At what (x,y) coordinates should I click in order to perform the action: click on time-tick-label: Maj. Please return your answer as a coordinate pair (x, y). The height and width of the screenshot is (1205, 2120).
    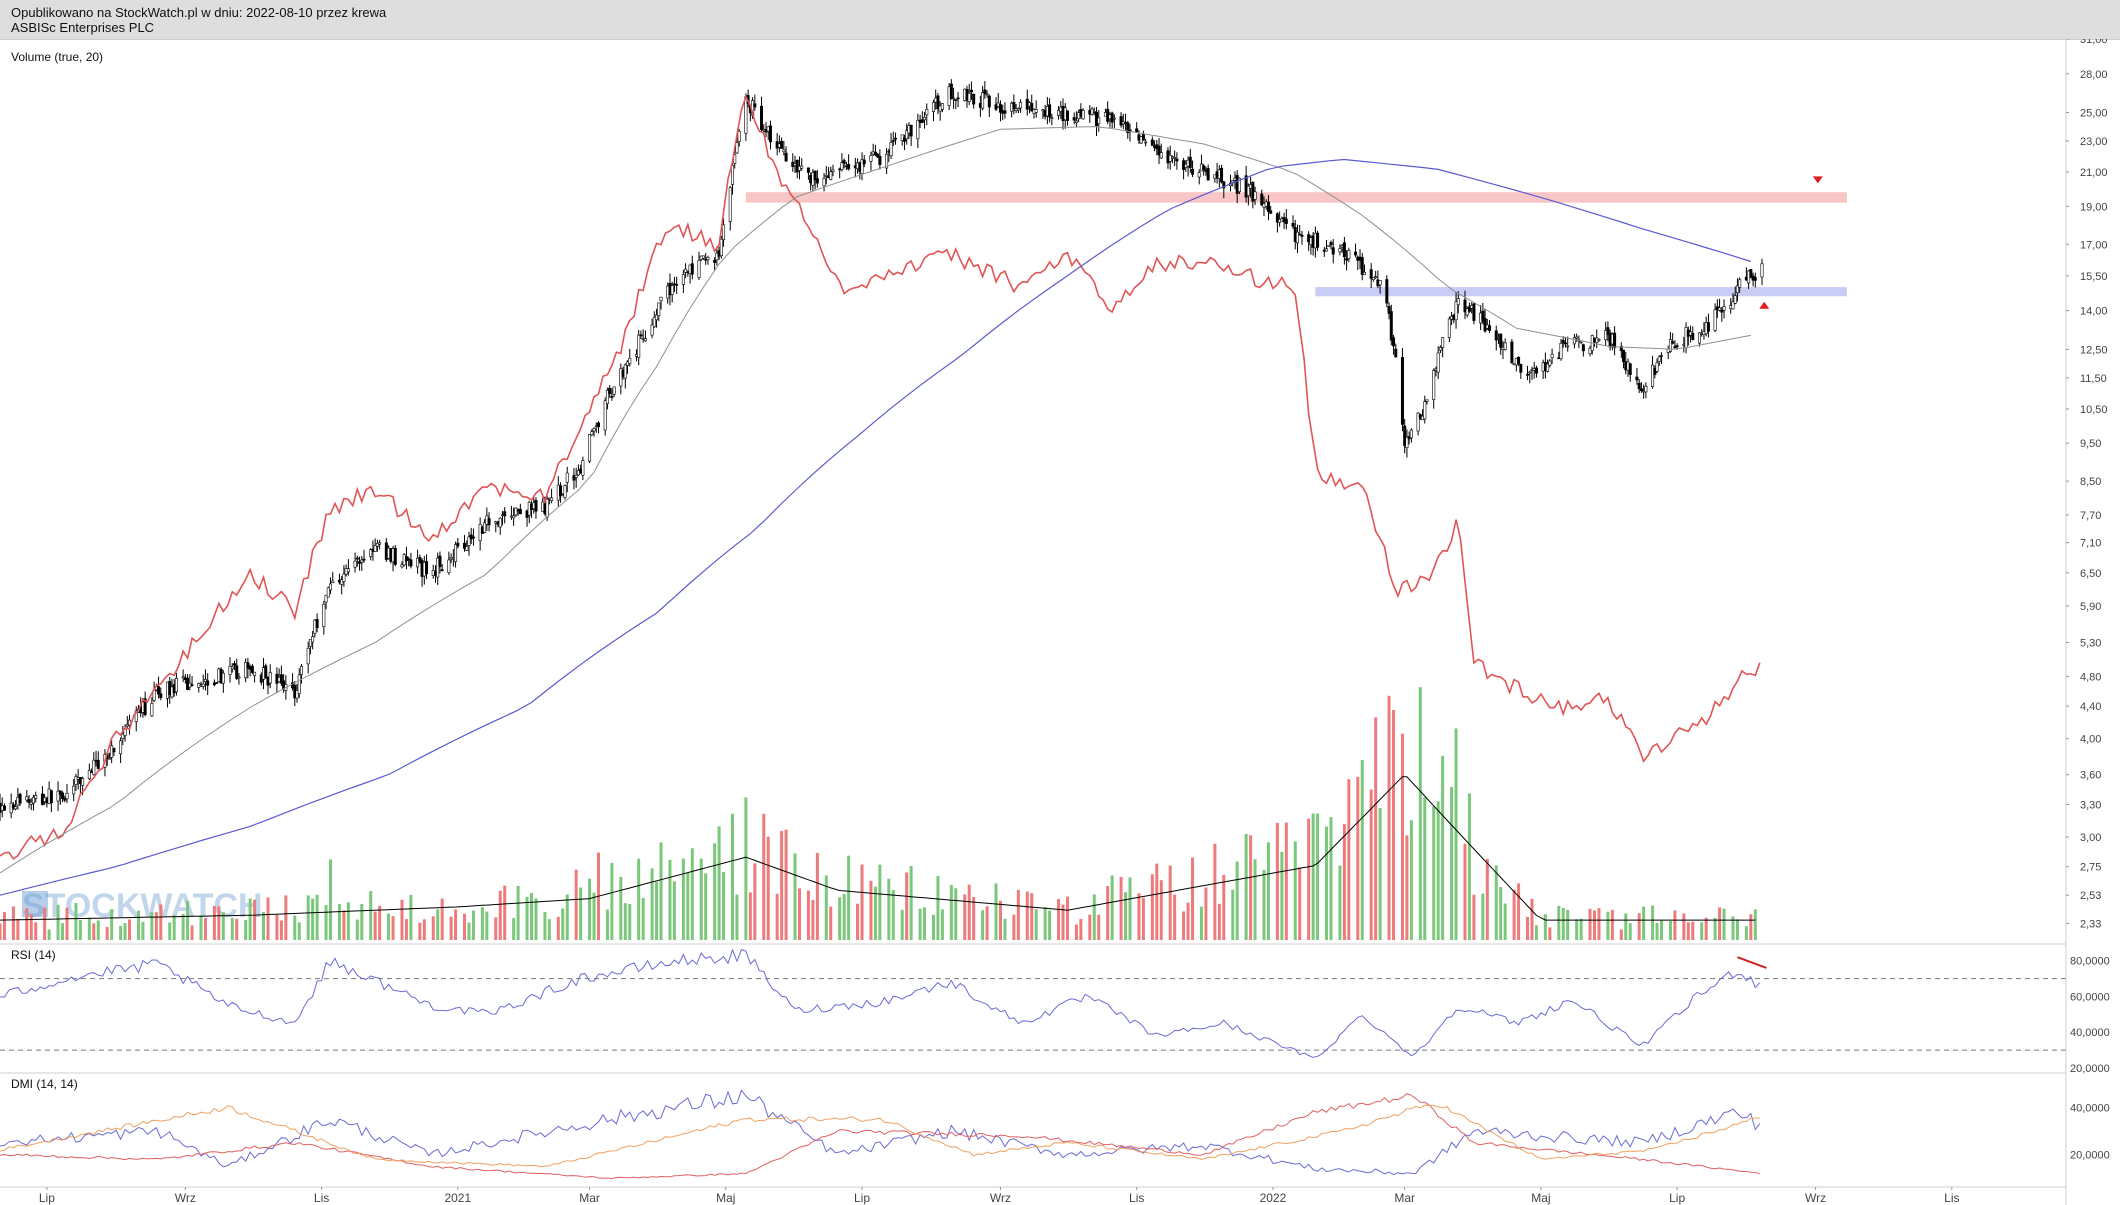
    Looking at the image, I should click on (725, 1198).